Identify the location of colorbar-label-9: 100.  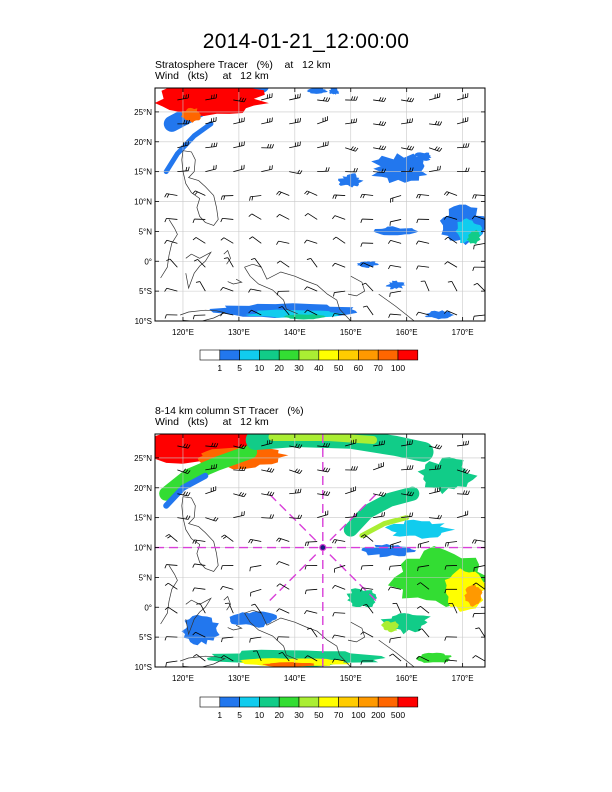
(398, 368).